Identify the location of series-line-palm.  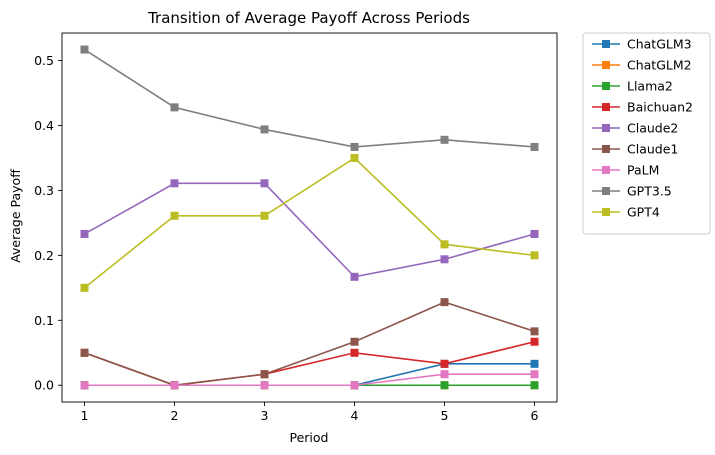
(309, 380).